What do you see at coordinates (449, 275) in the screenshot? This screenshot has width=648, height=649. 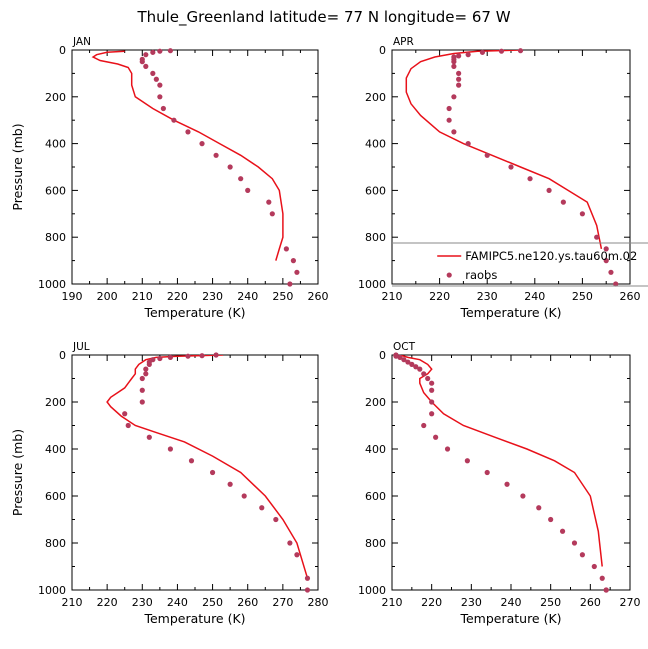 I see `legend-point-swatch` at bounding box center [449, 275].